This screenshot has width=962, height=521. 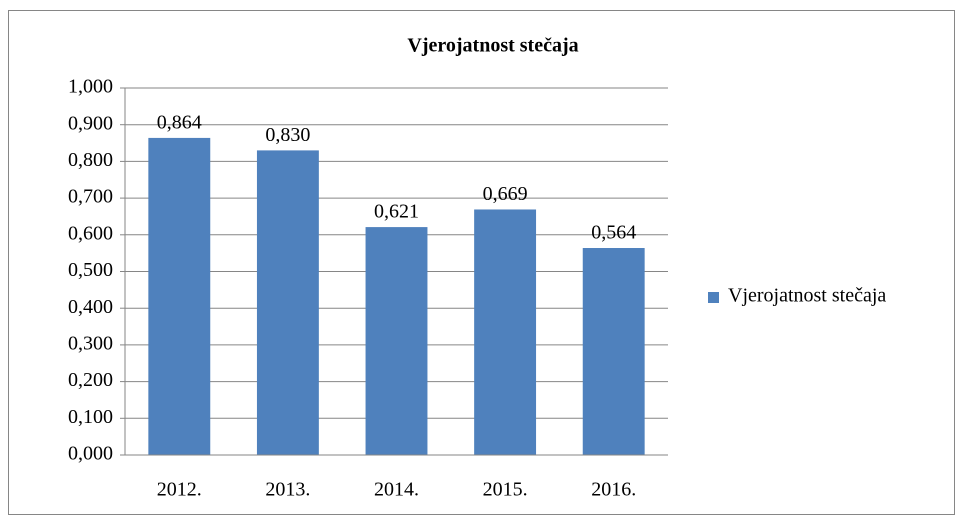 I want to click on y-tick-label: 0,400, so click(x=90, y=307).